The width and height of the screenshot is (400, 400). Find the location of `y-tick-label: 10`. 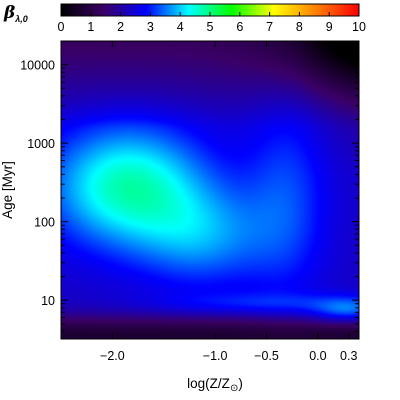

y-tick-label: 10 is located at coordinates (48, 301).